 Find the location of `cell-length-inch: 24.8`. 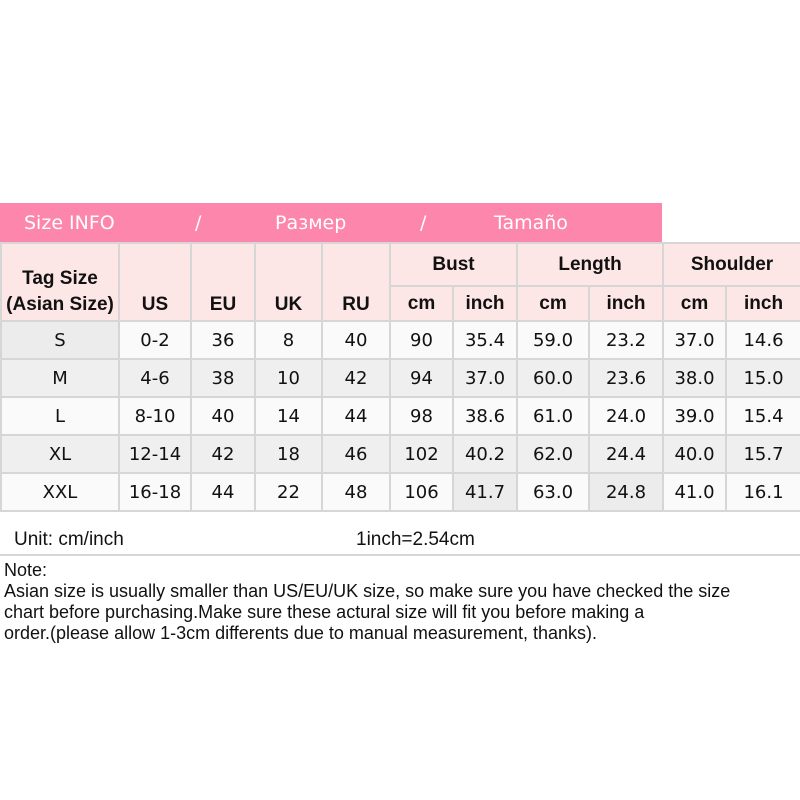

cell-length-inch: 24.8 is located at coordinates (626, 492).